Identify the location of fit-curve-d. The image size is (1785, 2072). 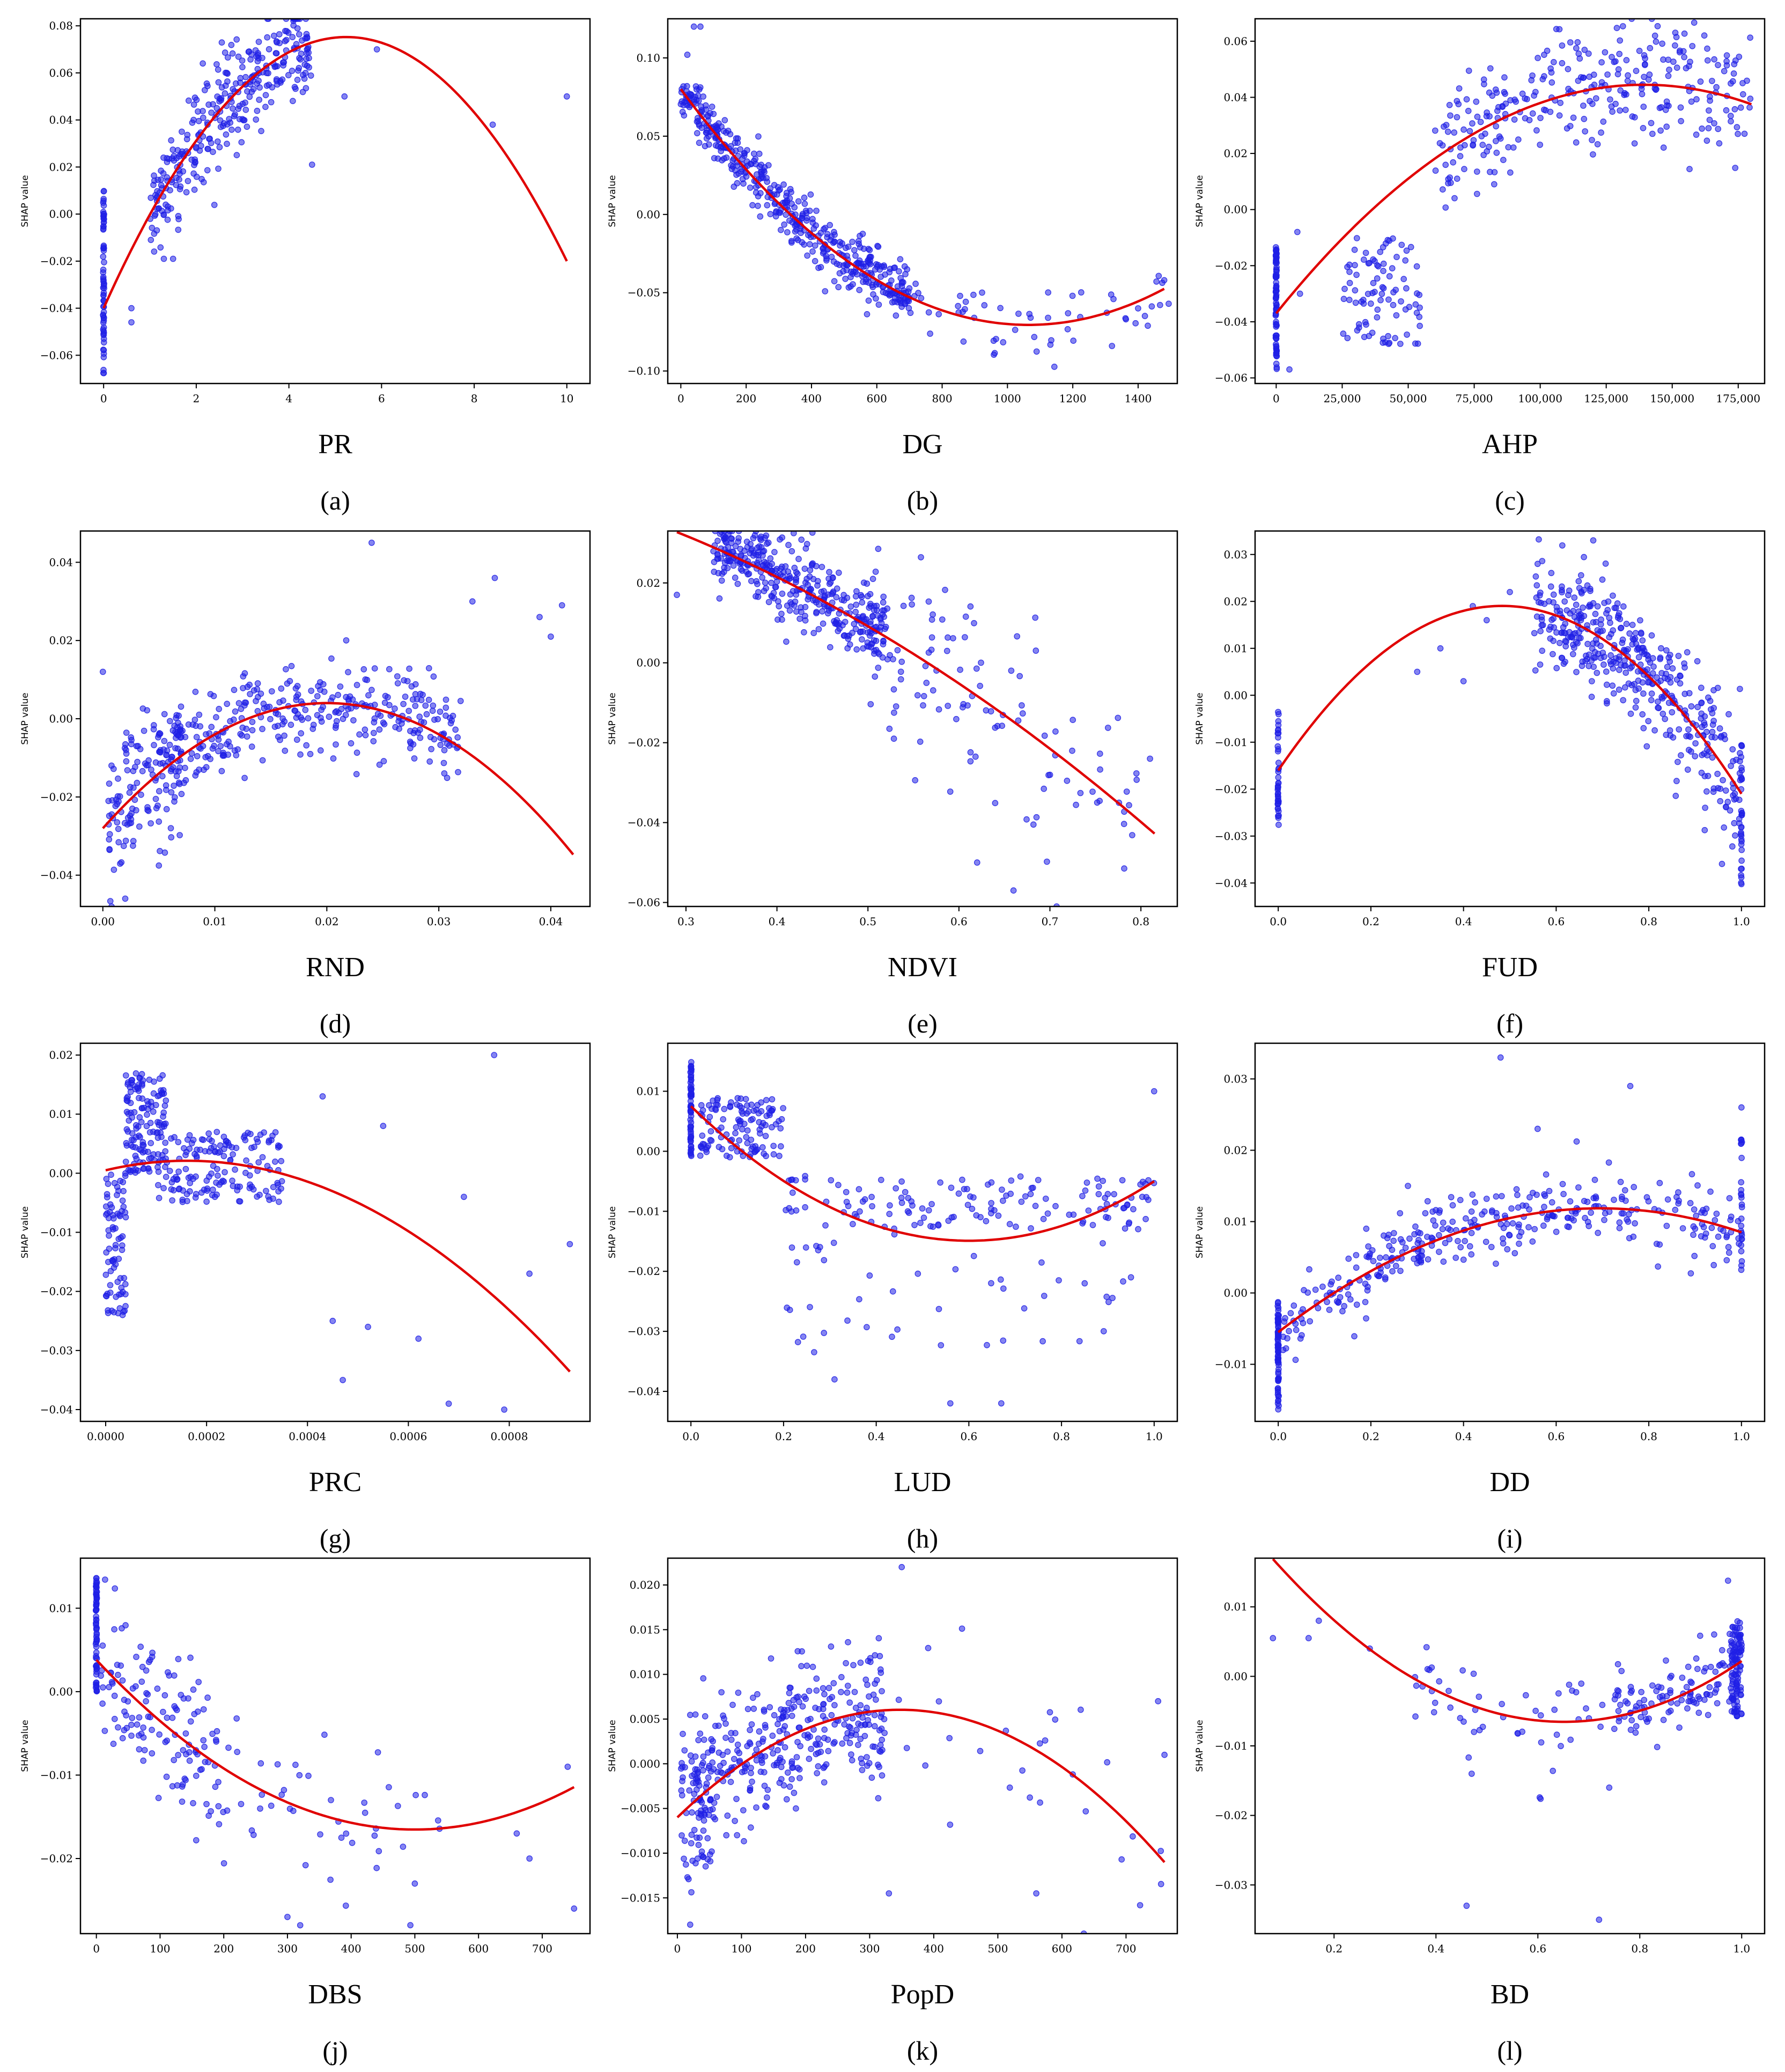
(338, 779).